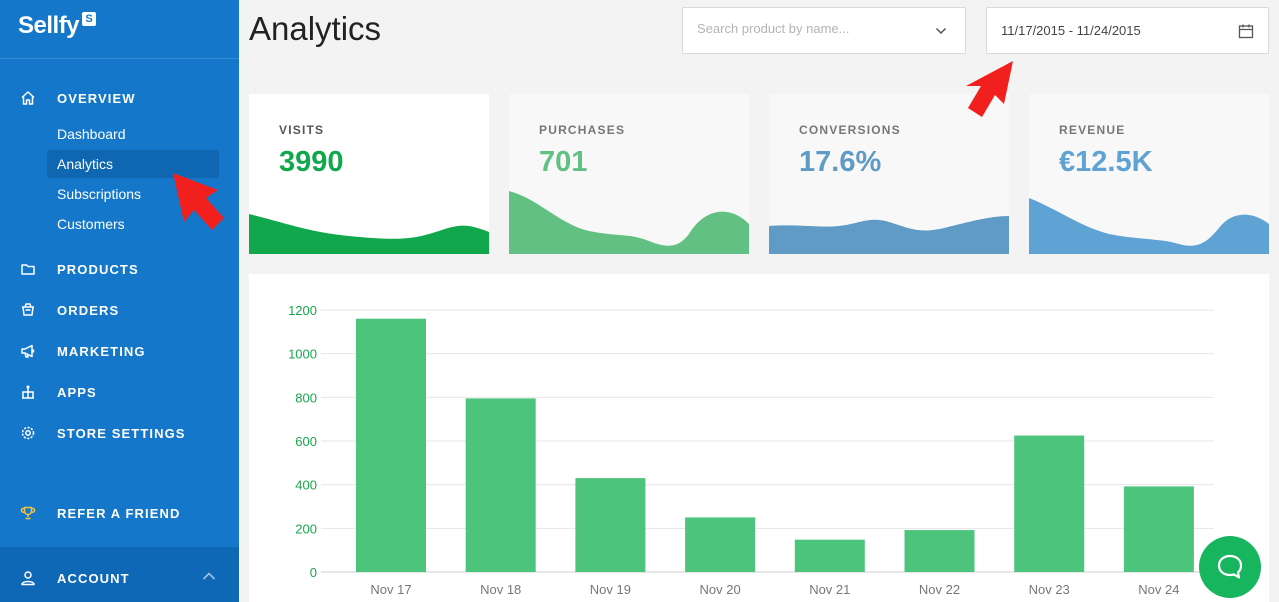  Describe the element at coordinates (91, 224) in the screenshot. I see `sidebar-item-label: Customers` at that location.